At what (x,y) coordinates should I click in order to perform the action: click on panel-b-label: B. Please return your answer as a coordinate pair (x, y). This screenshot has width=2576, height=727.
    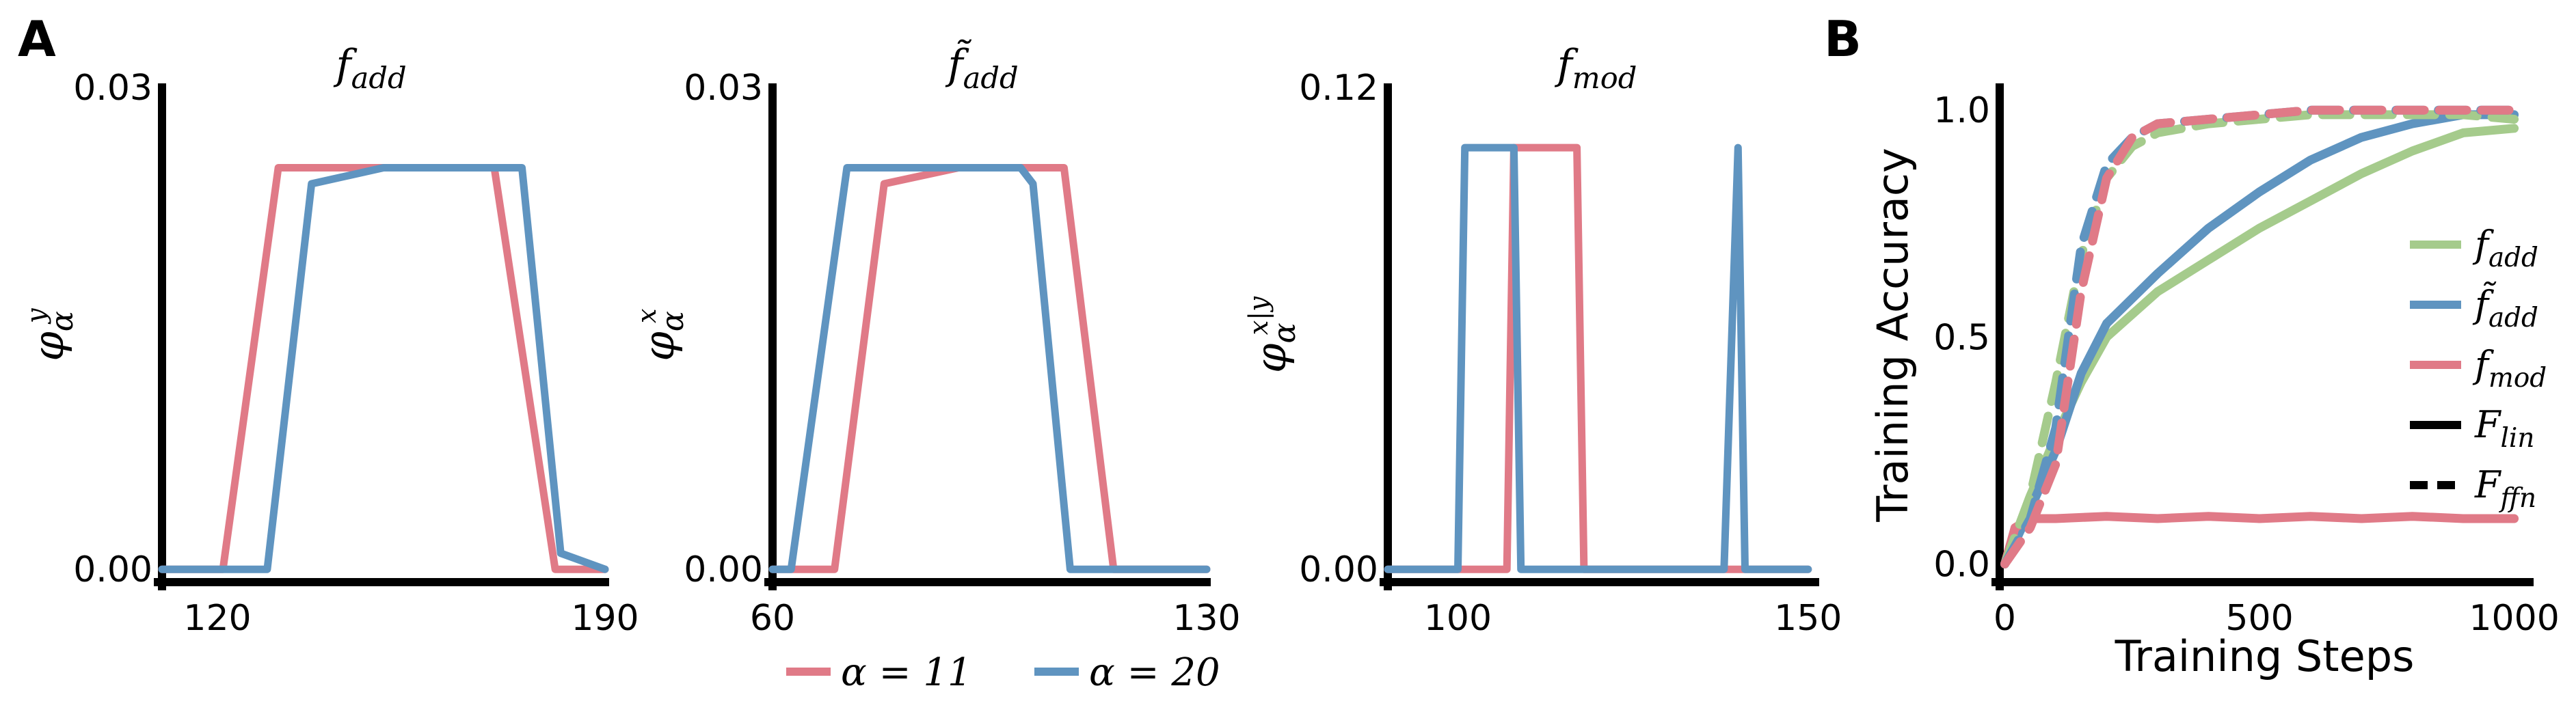
    Looking at the image, I should click on (1843, 39).